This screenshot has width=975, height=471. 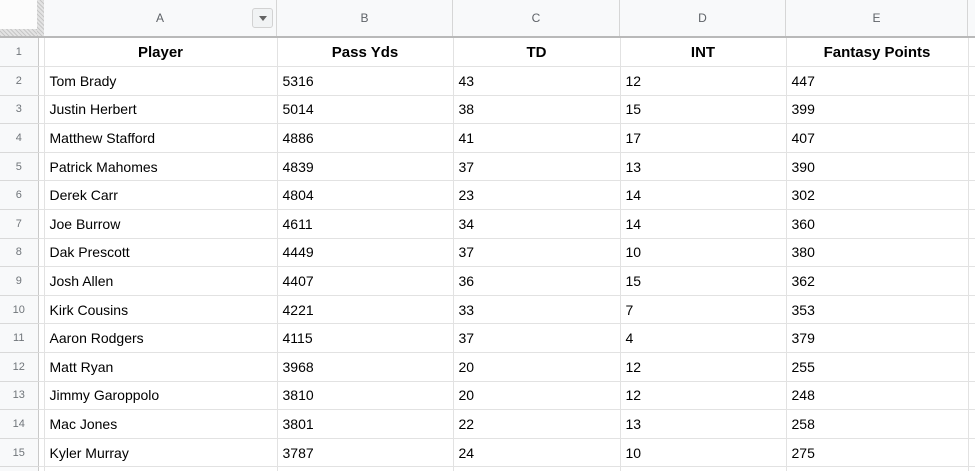 I want to click on row-header-11: 11, so click(x=19, y=338).